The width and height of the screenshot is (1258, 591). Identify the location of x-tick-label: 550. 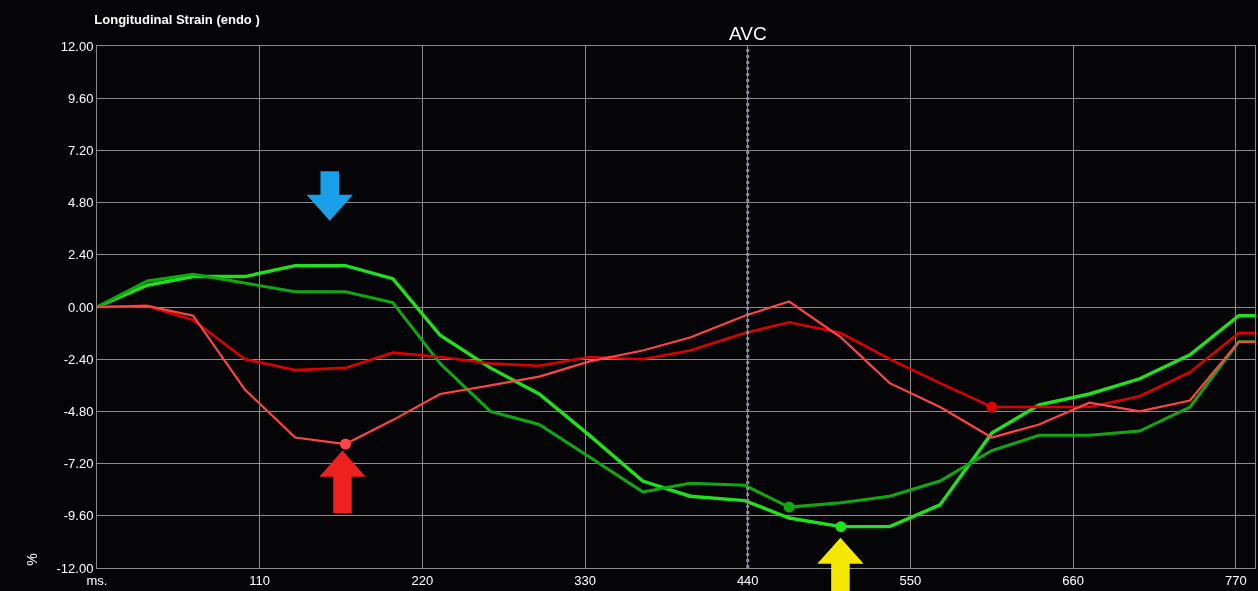
(910, 580).